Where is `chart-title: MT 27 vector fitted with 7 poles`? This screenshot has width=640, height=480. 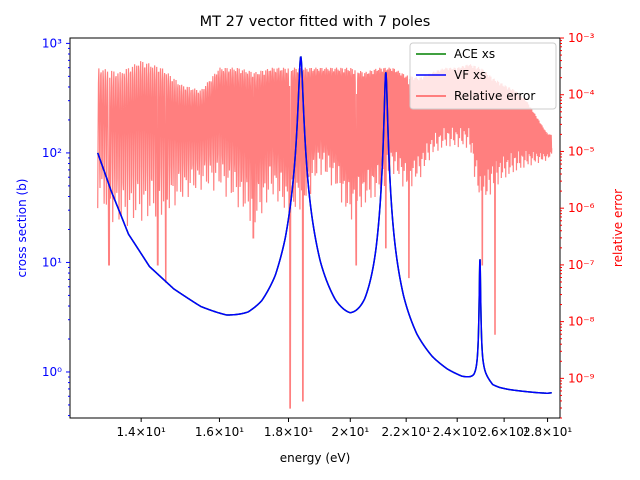 chart-title: MT 27 vector fitted with 7 poles is located at coordinates (315, 22).